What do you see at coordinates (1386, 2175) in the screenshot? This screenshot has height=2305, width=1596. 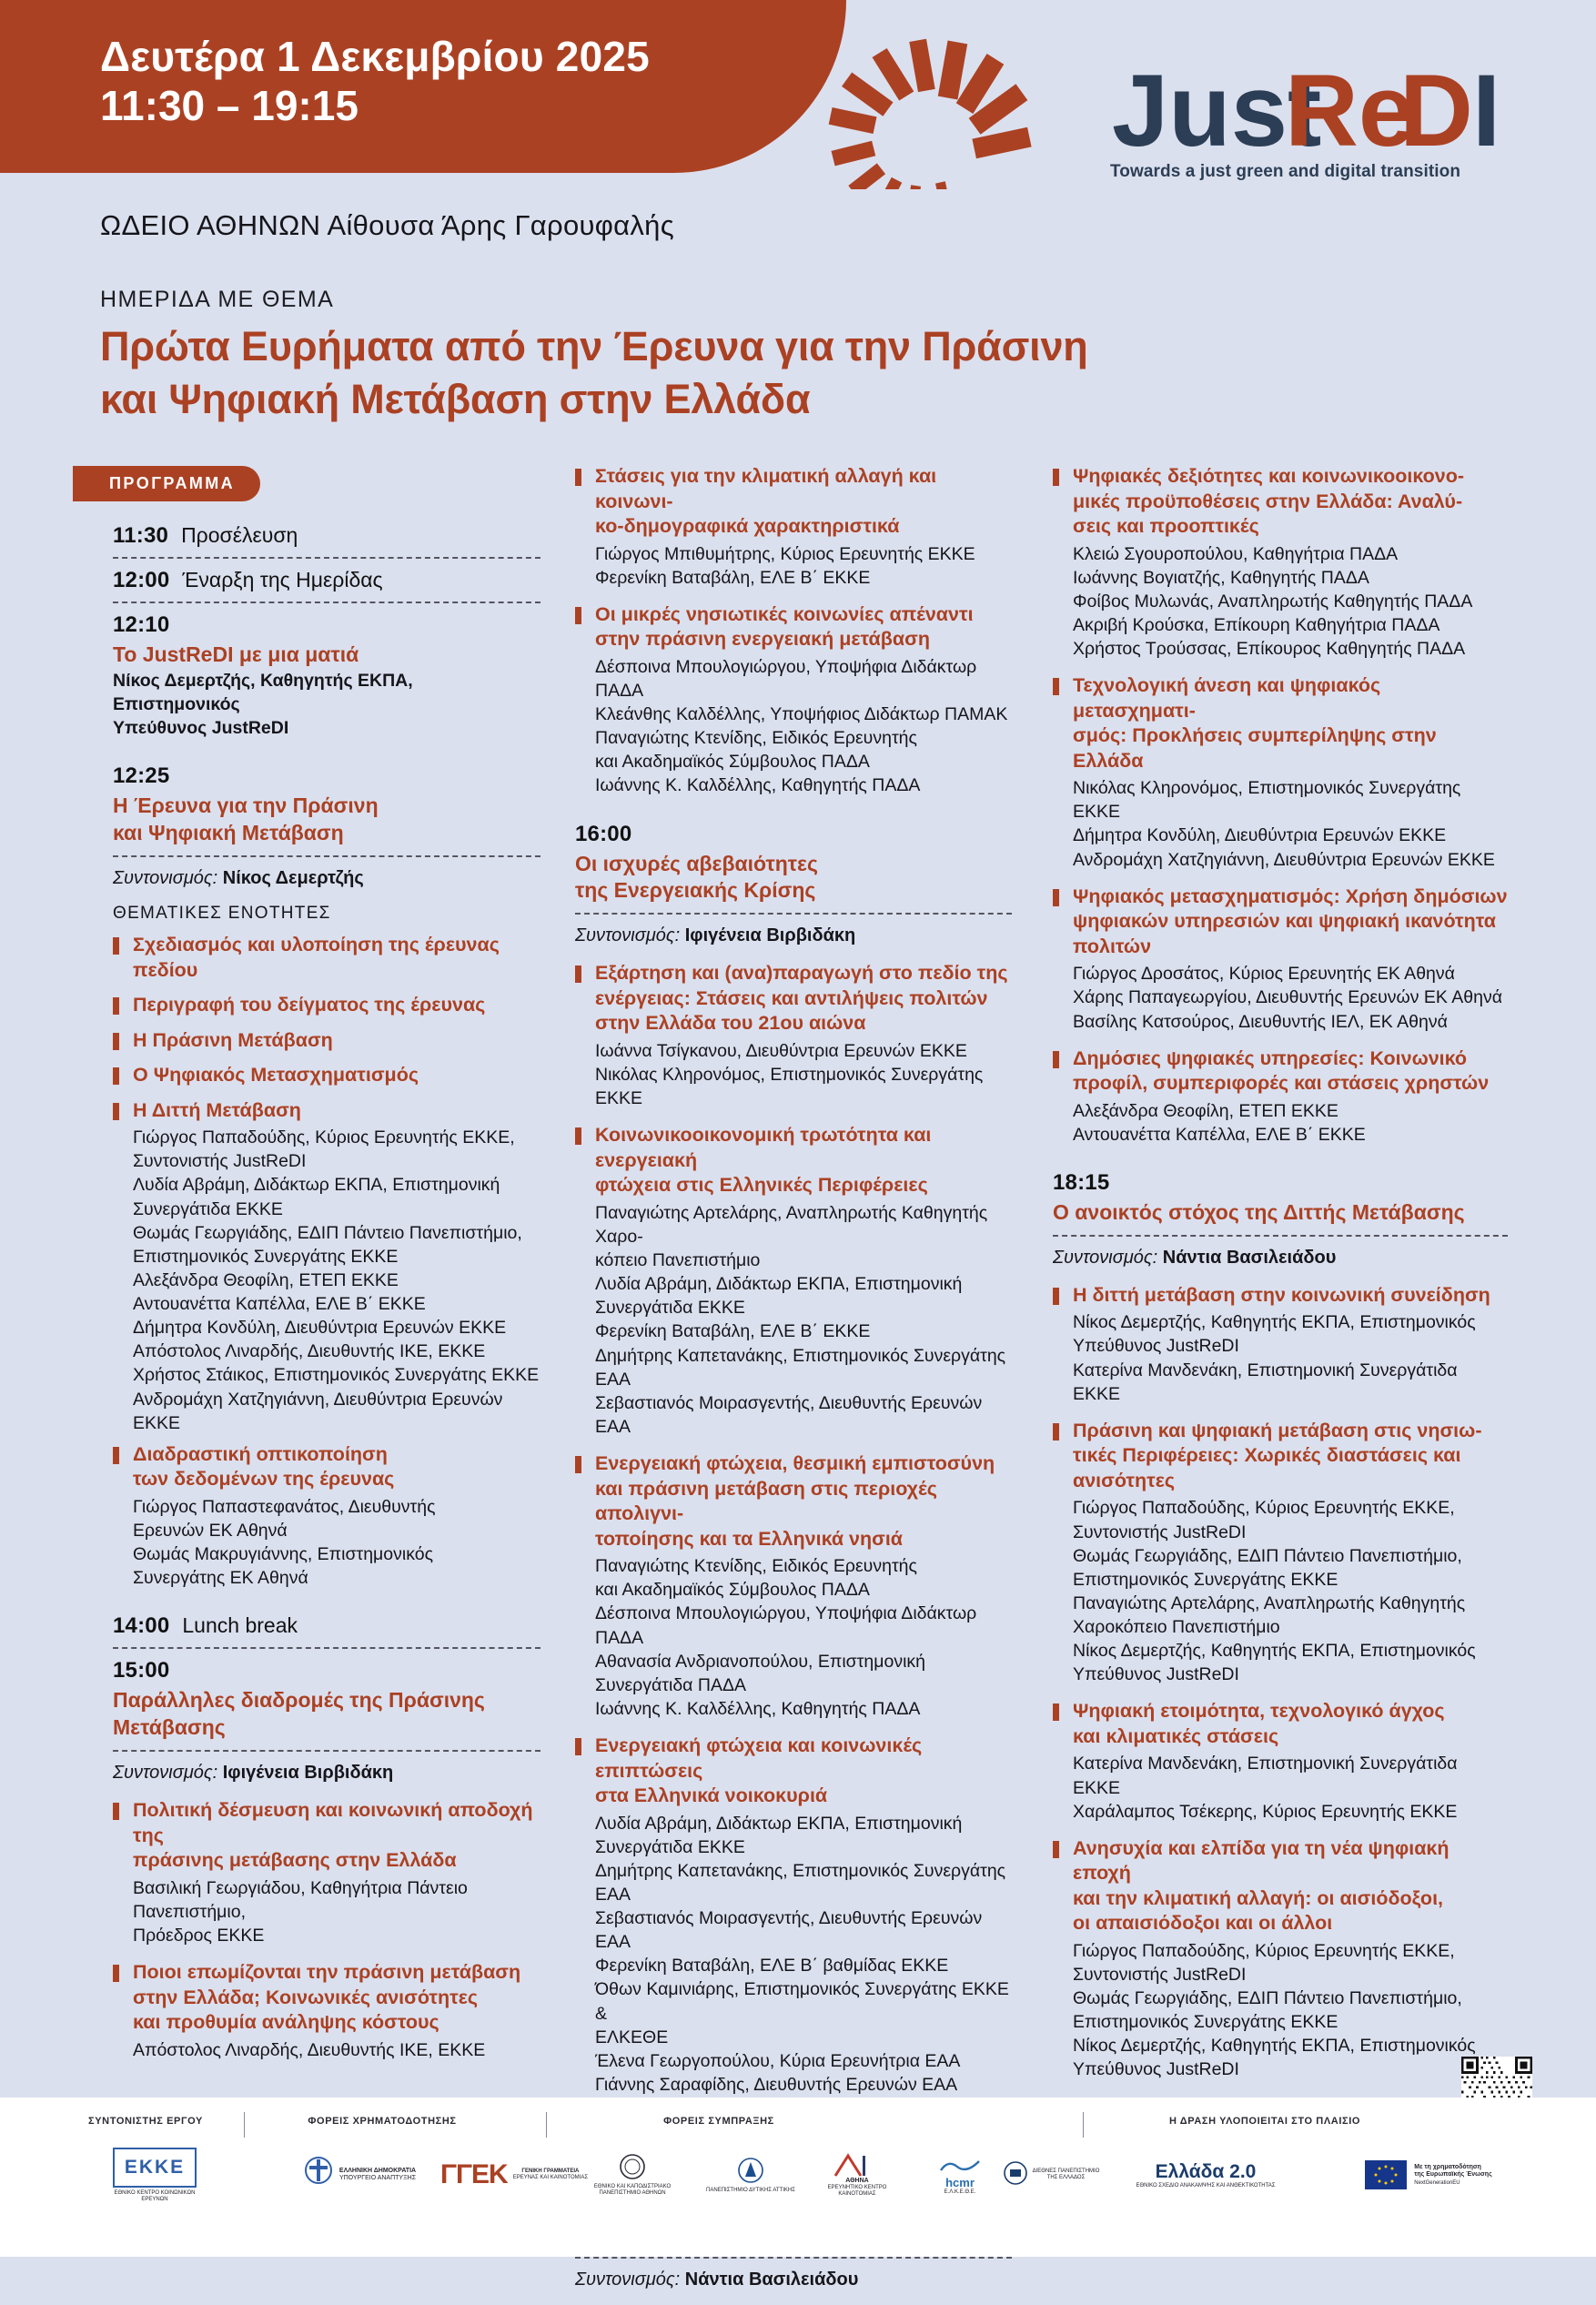 I see `eu-flag-icon` at bounding box center [1386, 2175].